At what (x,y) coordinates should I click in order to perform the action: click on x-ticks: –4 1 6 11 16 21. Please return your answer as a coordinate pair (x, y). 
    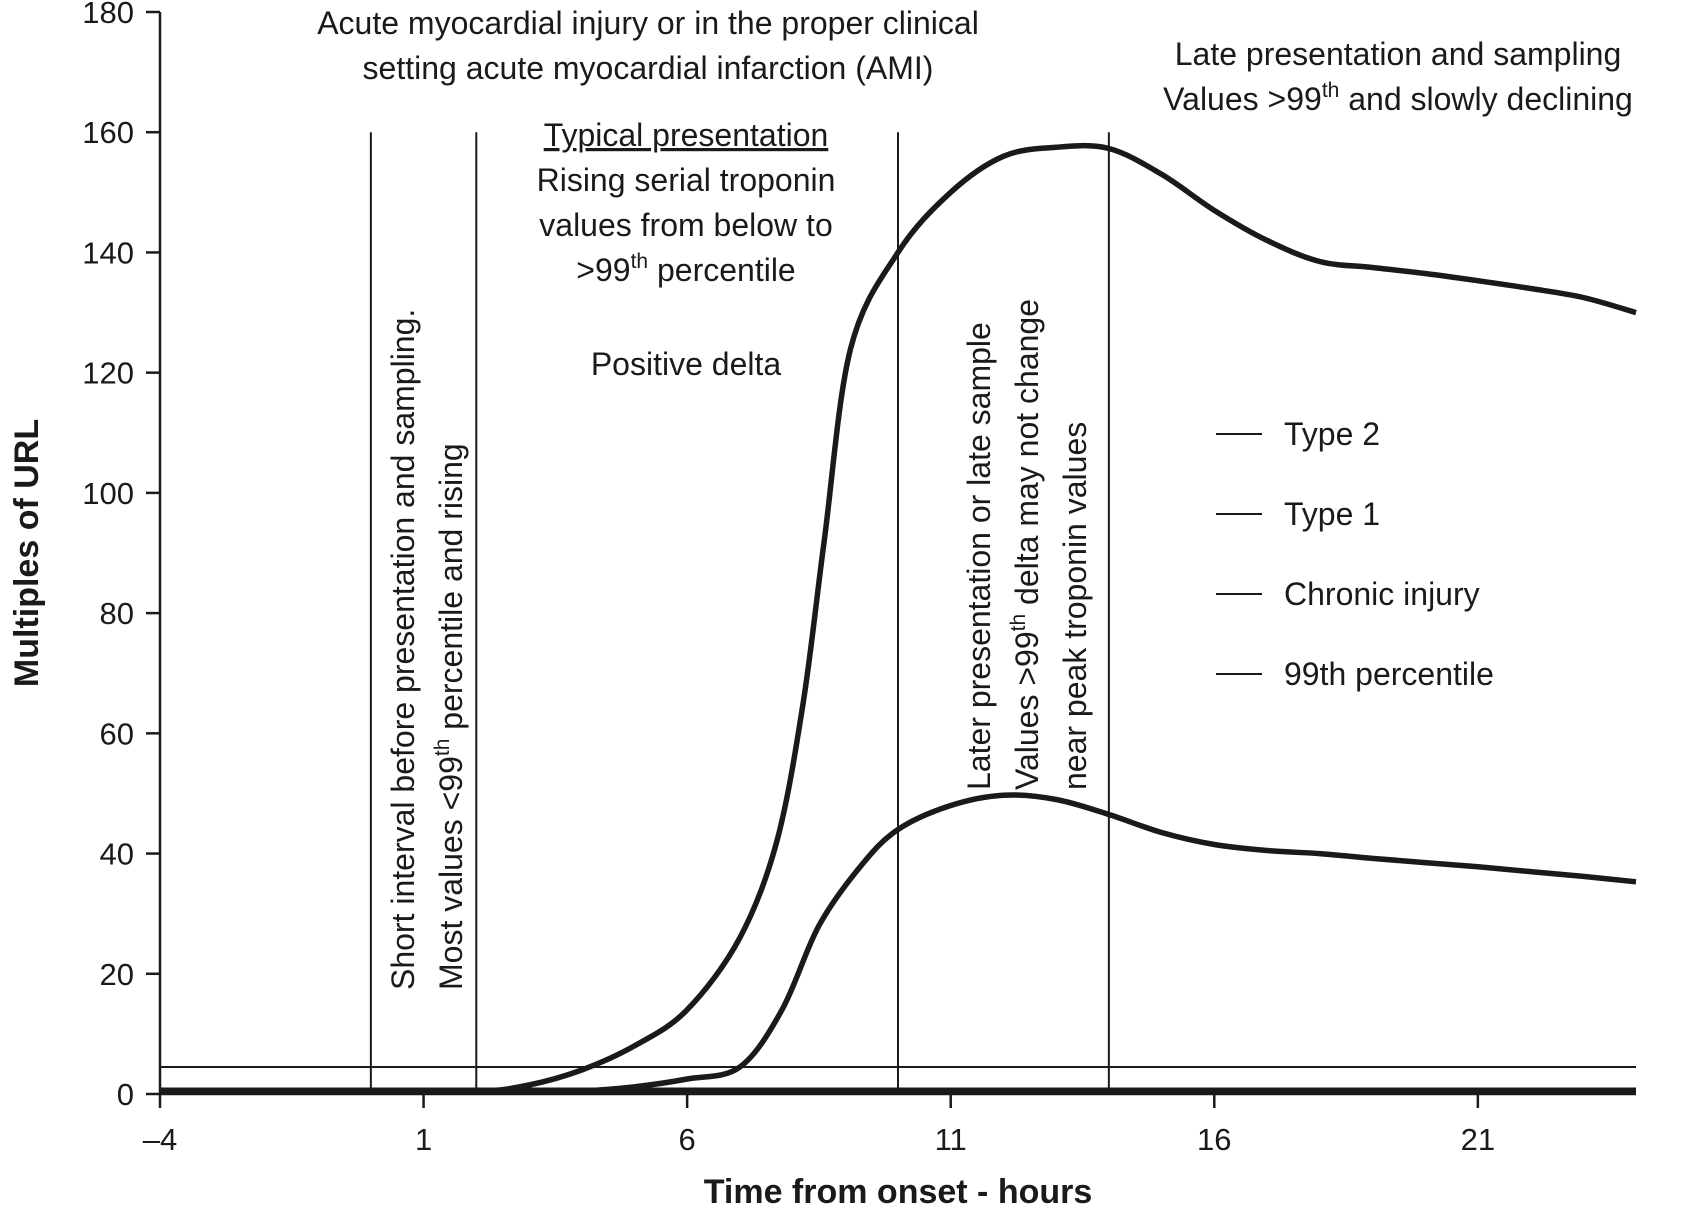
    Looking at the image, I should click on (819, 1125).